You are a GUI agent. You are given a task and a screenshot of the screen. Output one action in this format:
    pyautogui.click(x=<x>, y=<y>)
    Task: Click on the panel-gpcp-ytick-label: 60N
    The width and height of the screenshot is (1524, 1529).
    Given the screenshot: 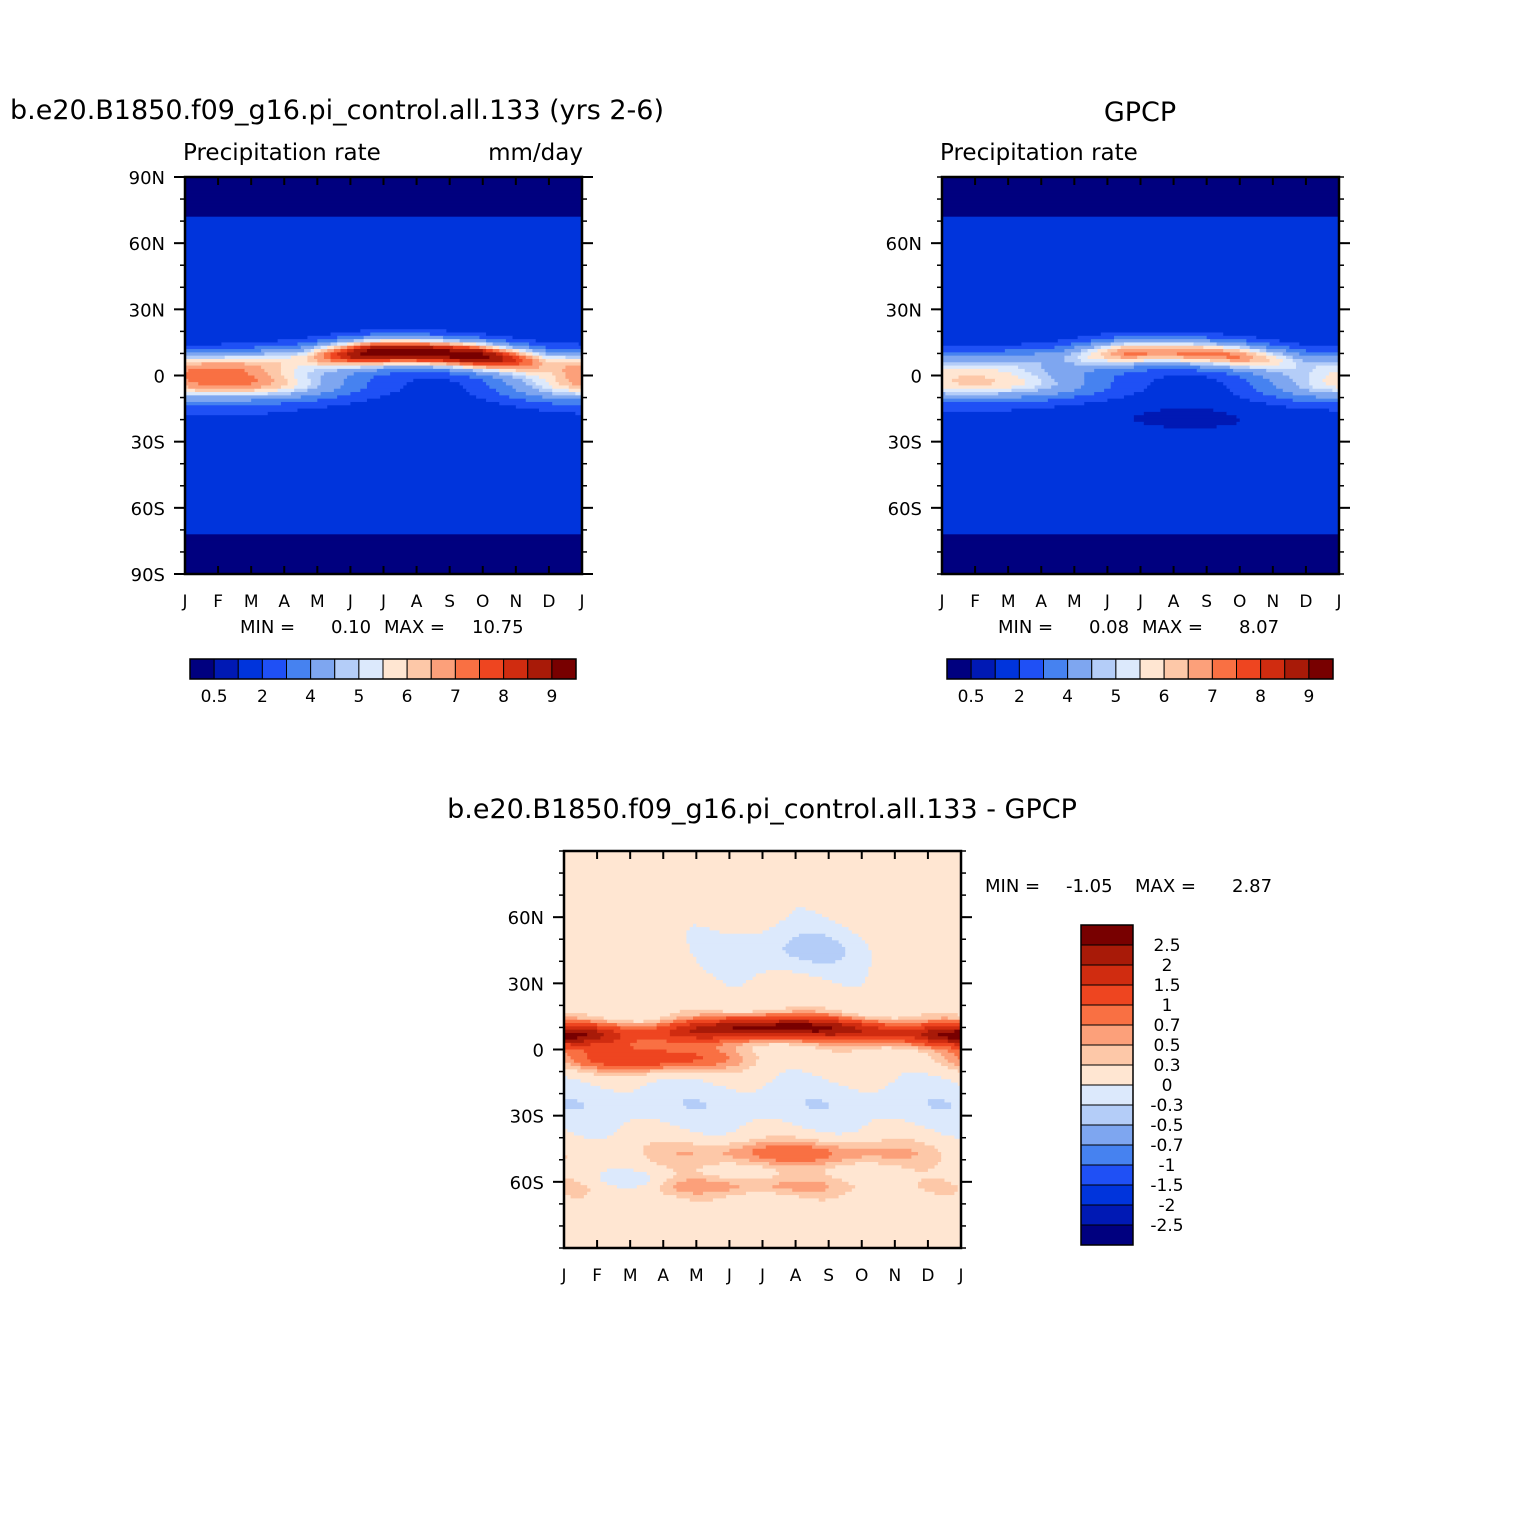 What is the action you would take?
    pyautogui.click(x=904, y=244)
    